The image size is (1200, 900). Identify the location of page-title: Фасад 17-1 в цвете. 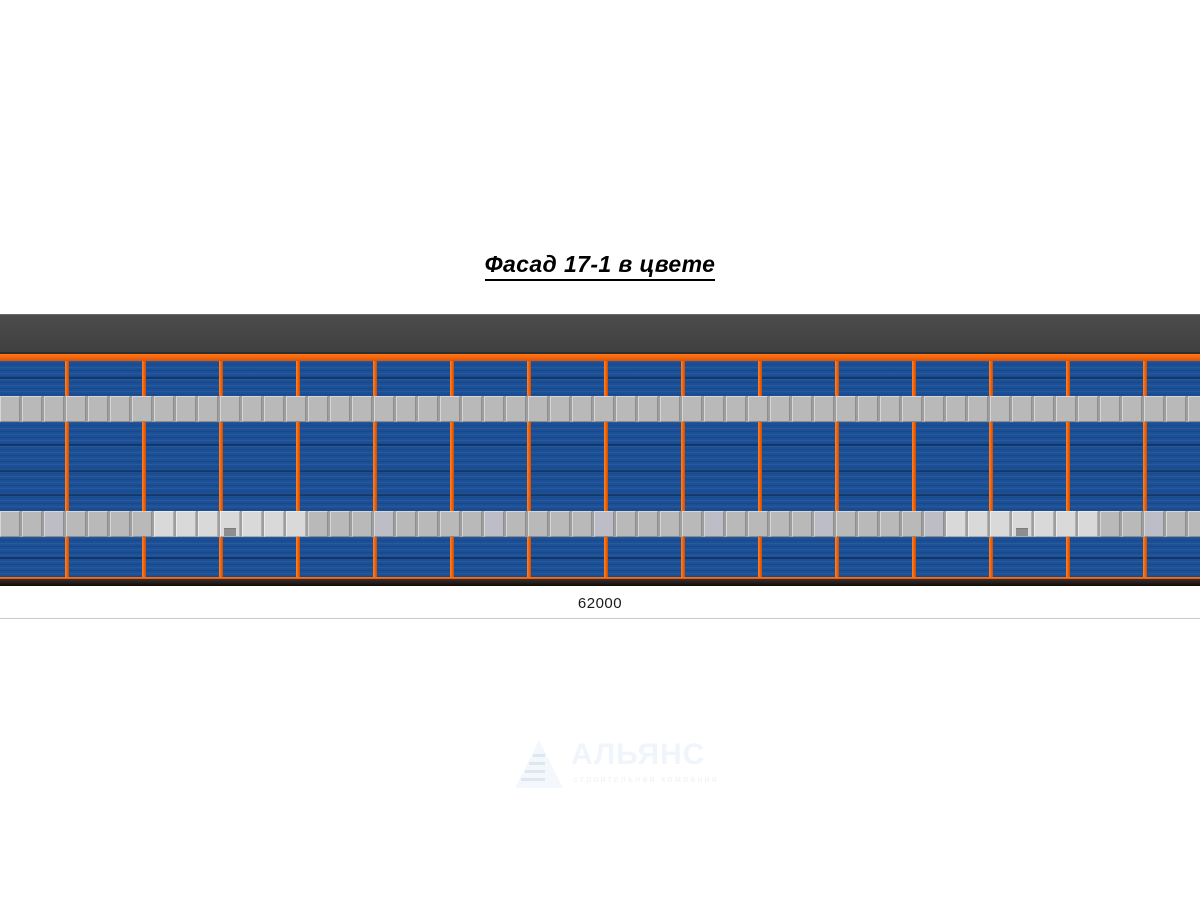
(600, 266).